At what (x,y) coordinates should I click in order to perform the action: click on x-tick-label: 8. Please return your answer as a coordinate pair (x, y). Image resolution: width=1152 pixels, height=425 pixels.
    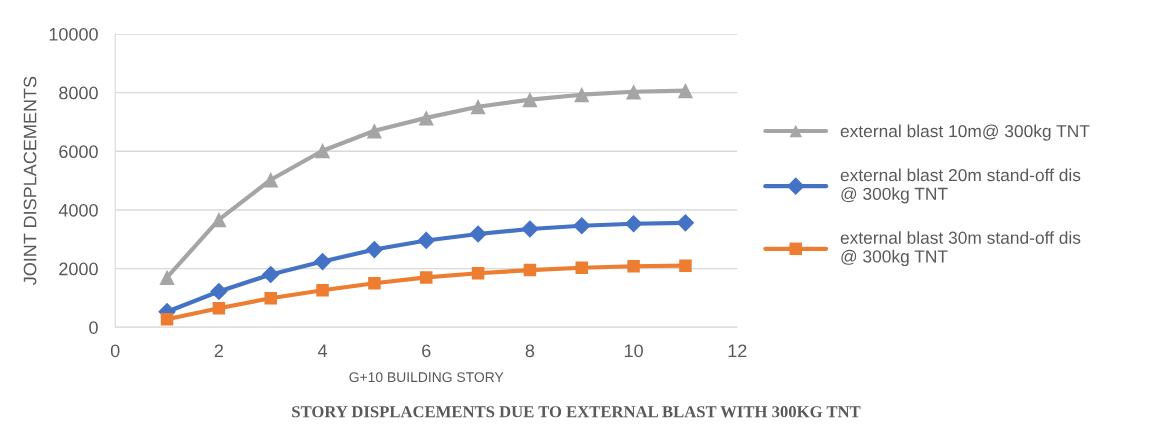
    Looking at the image, I should click on (530, 351).